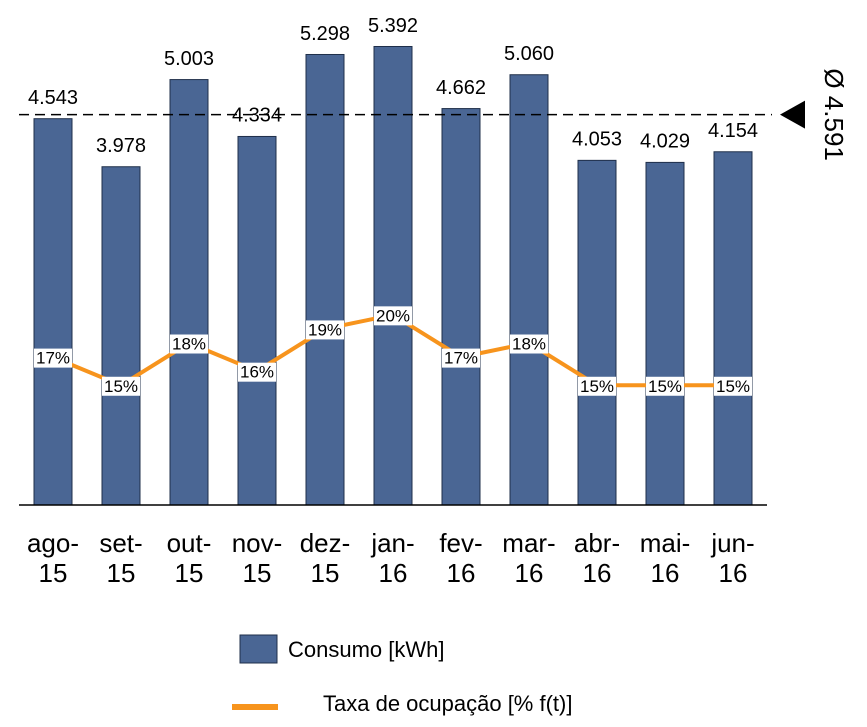  What do you see at coordinates (792, 114) in the screenshot?
I see `average-marker` at bounding box center [792, 114].